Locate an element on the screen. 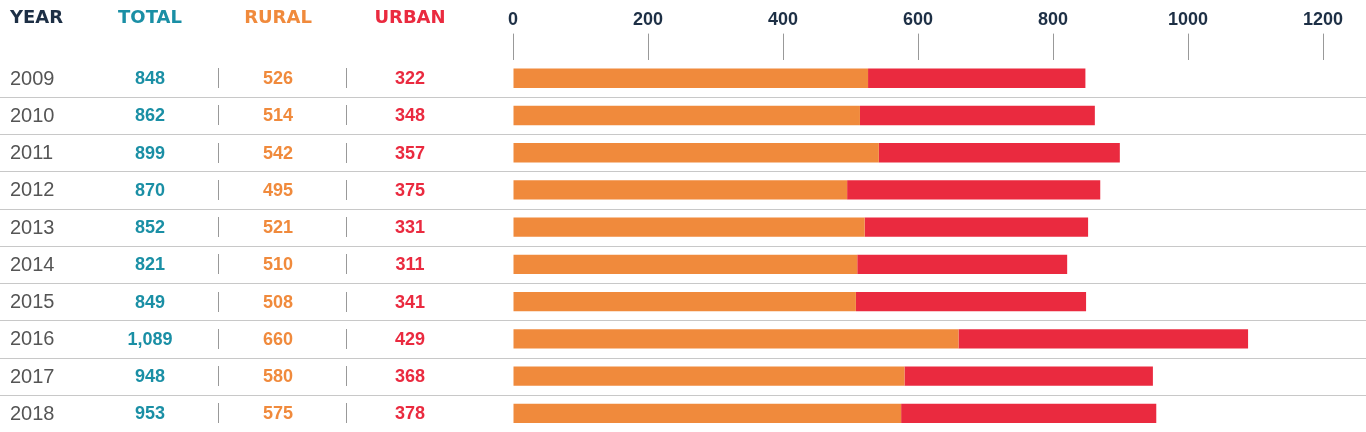  data-label: 542 is located at coordinates (278, 152).